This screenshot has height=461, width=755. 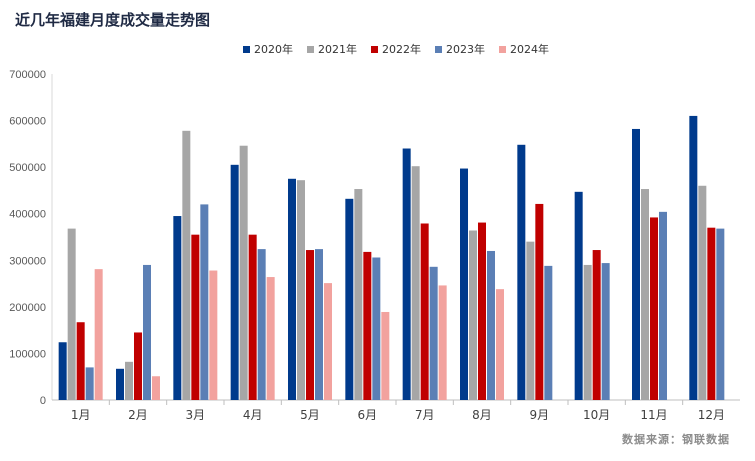 What do you see at coordinates (27, 215) in the screenshot?
I see `y-tick-label: 400000` at bounding box center [27, 215].